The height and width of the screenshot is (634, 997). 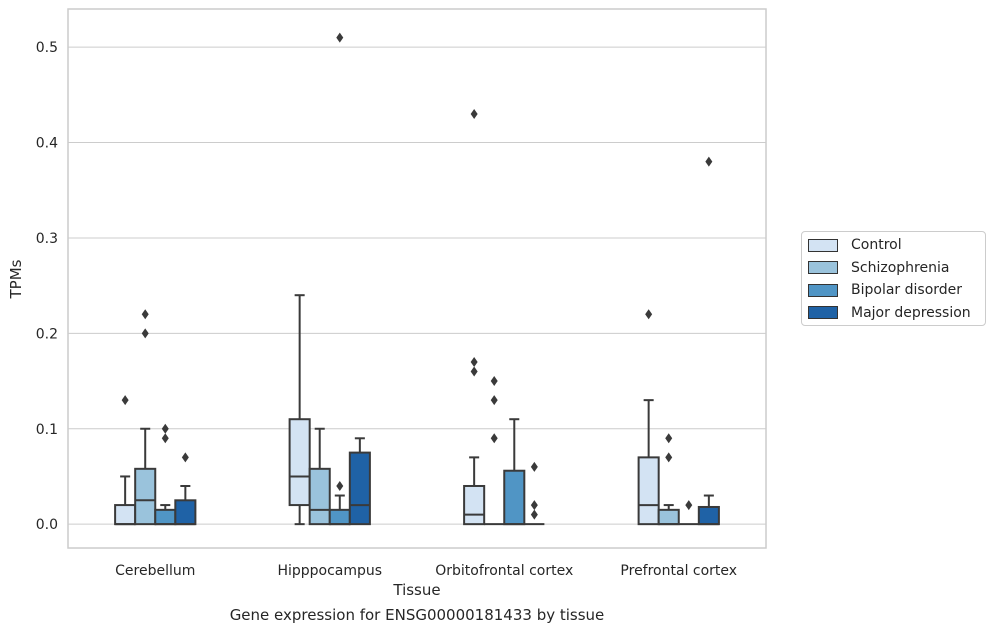 I want to click on legend-item: Control, so click(x=855, y=245).